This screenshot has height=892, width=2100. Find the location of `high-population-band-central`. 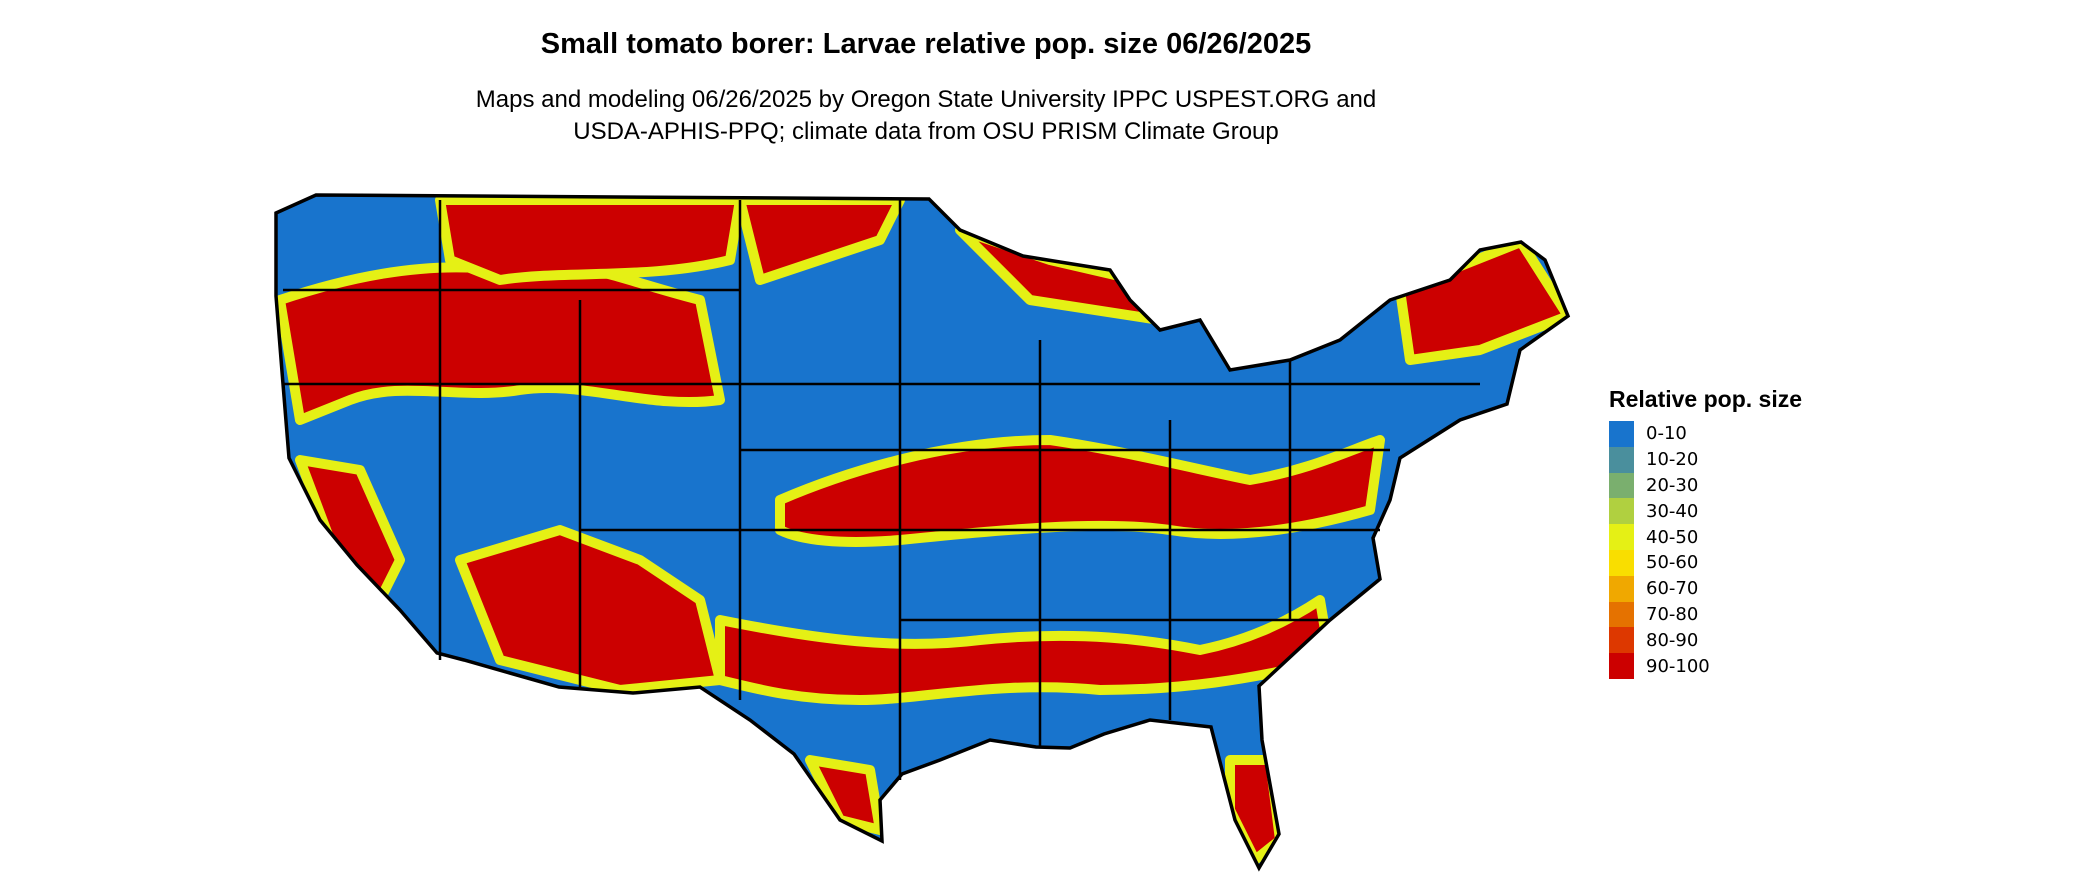

high-population-band-central is located at coordinates (1080, 491).